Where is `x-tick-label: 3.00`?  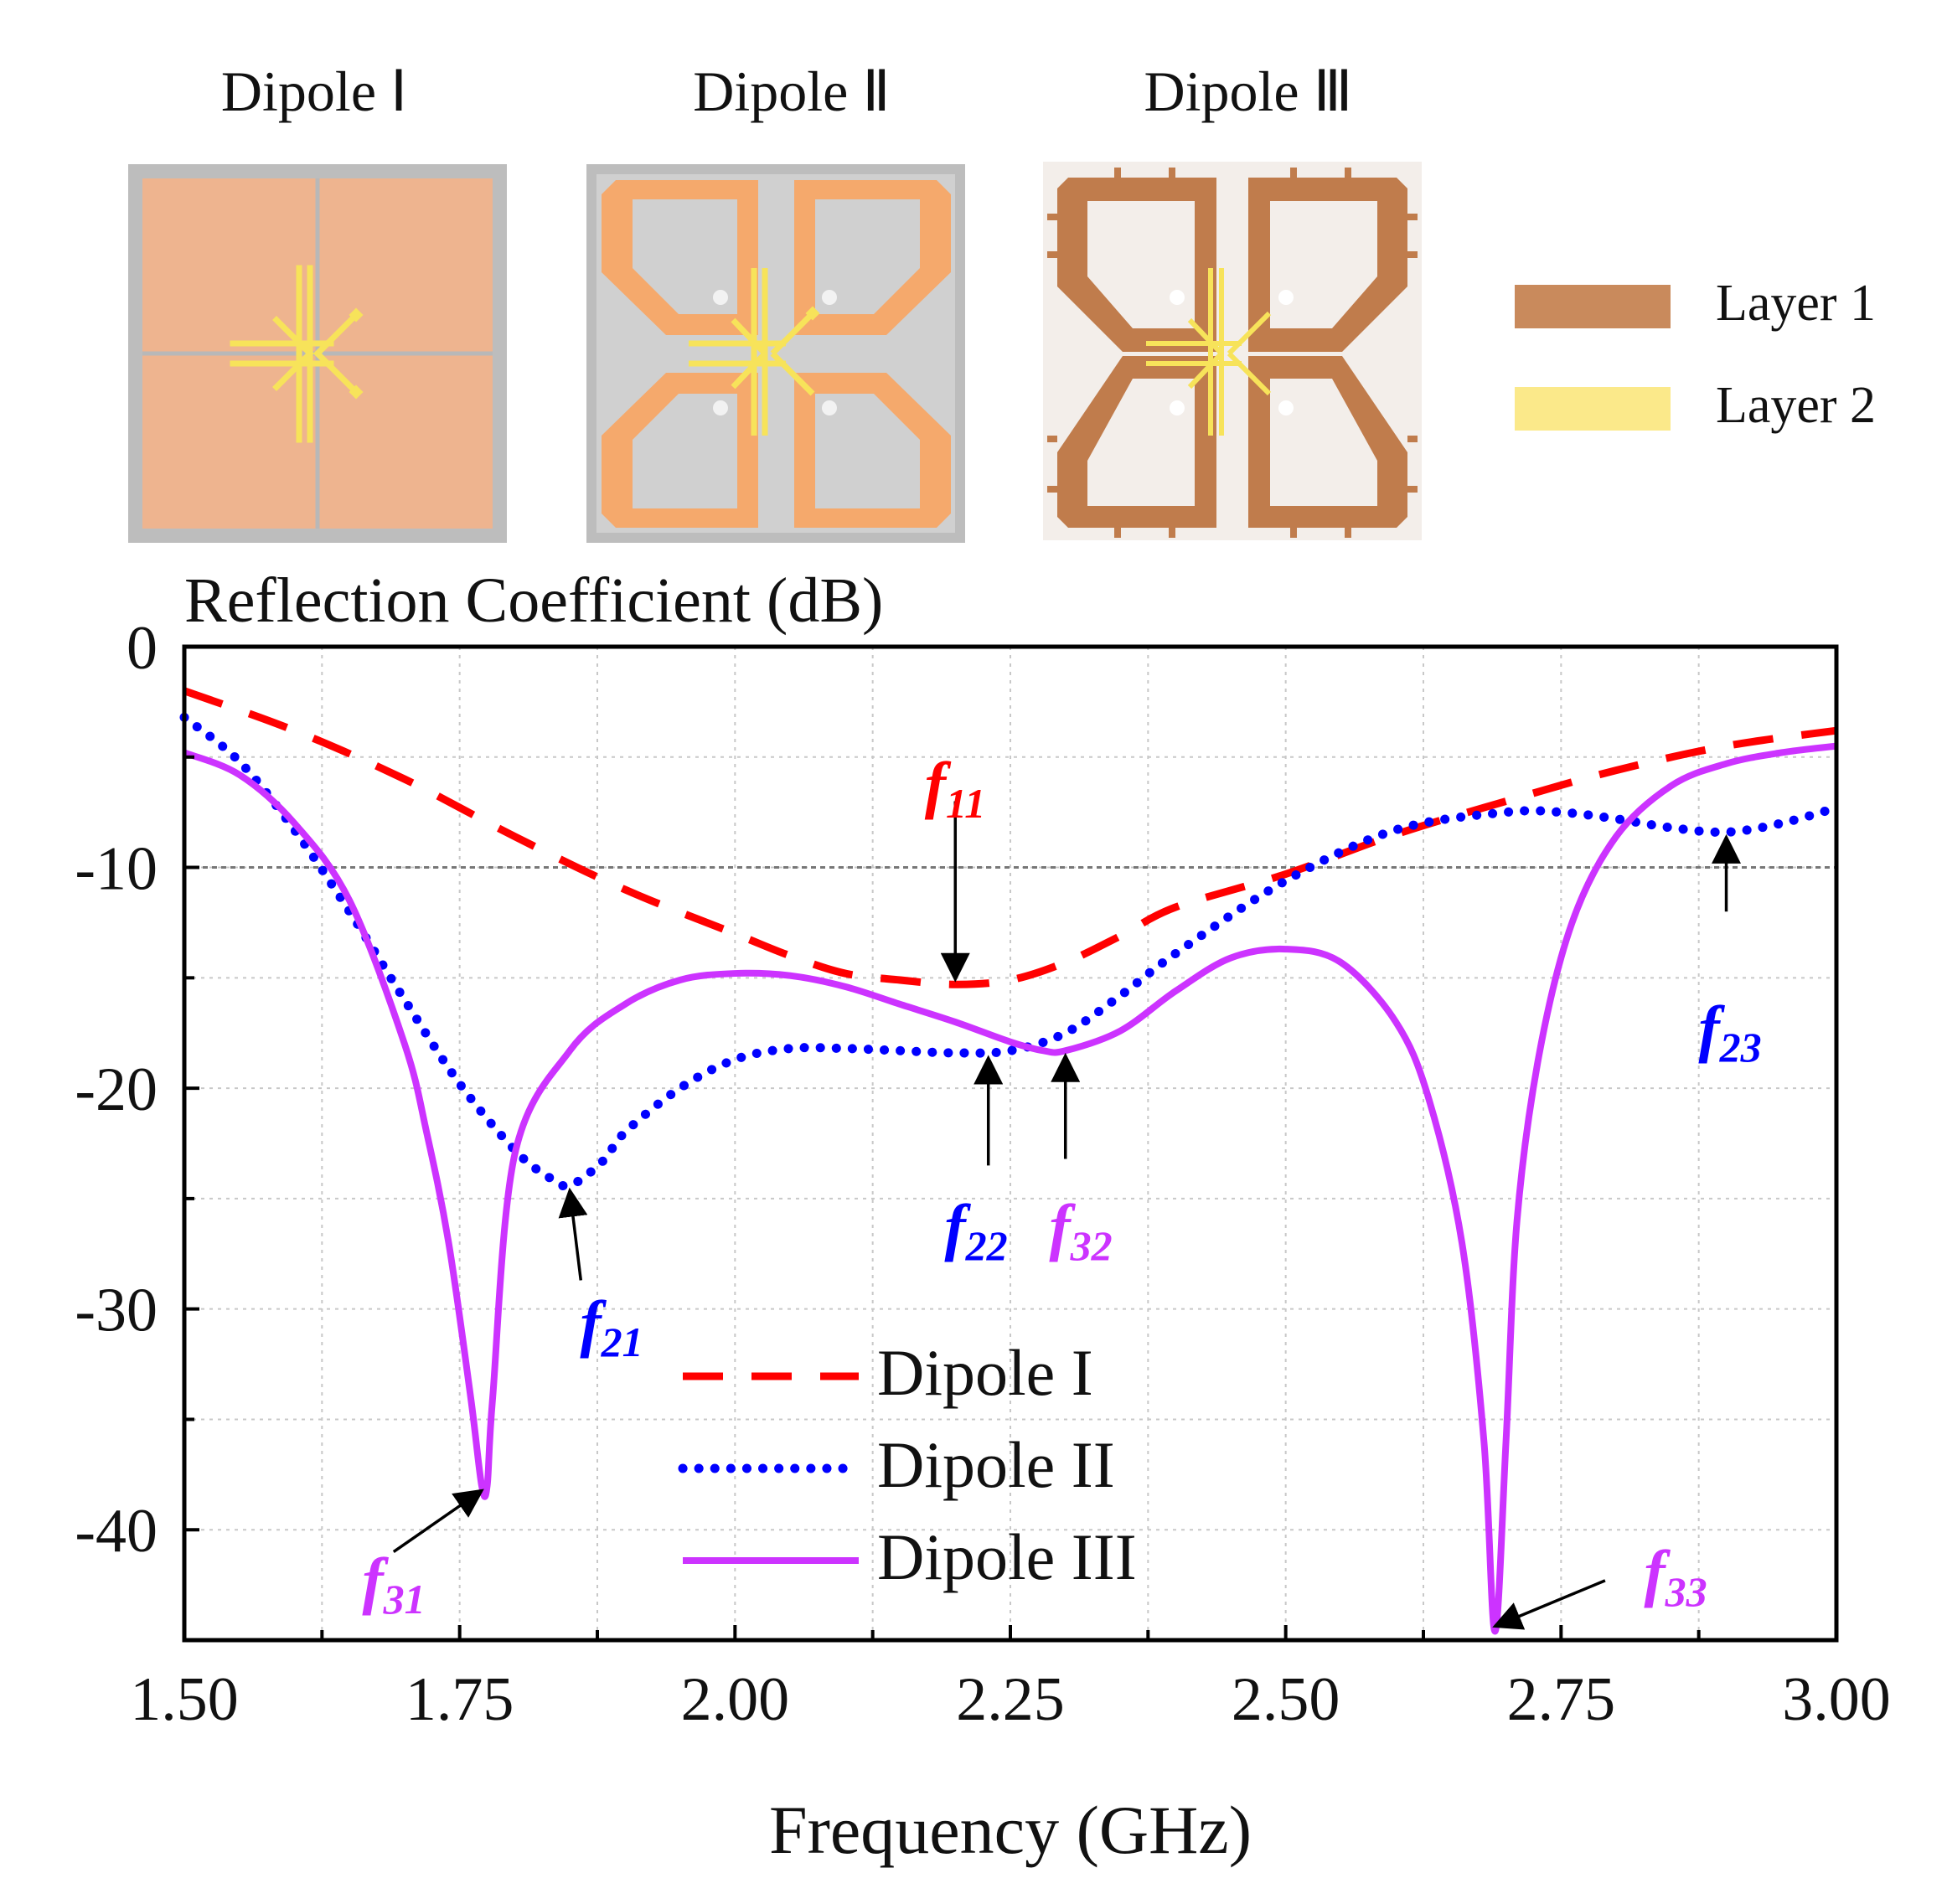
x-tick-label: 3.00 is located at coordinates (1836, 1699).